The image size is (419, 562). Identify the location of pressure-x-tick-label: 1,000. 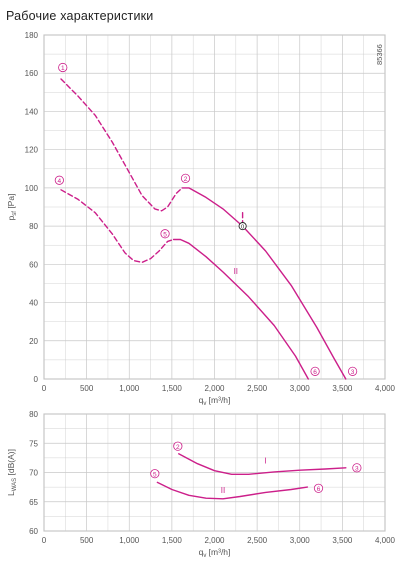
(129, 388).